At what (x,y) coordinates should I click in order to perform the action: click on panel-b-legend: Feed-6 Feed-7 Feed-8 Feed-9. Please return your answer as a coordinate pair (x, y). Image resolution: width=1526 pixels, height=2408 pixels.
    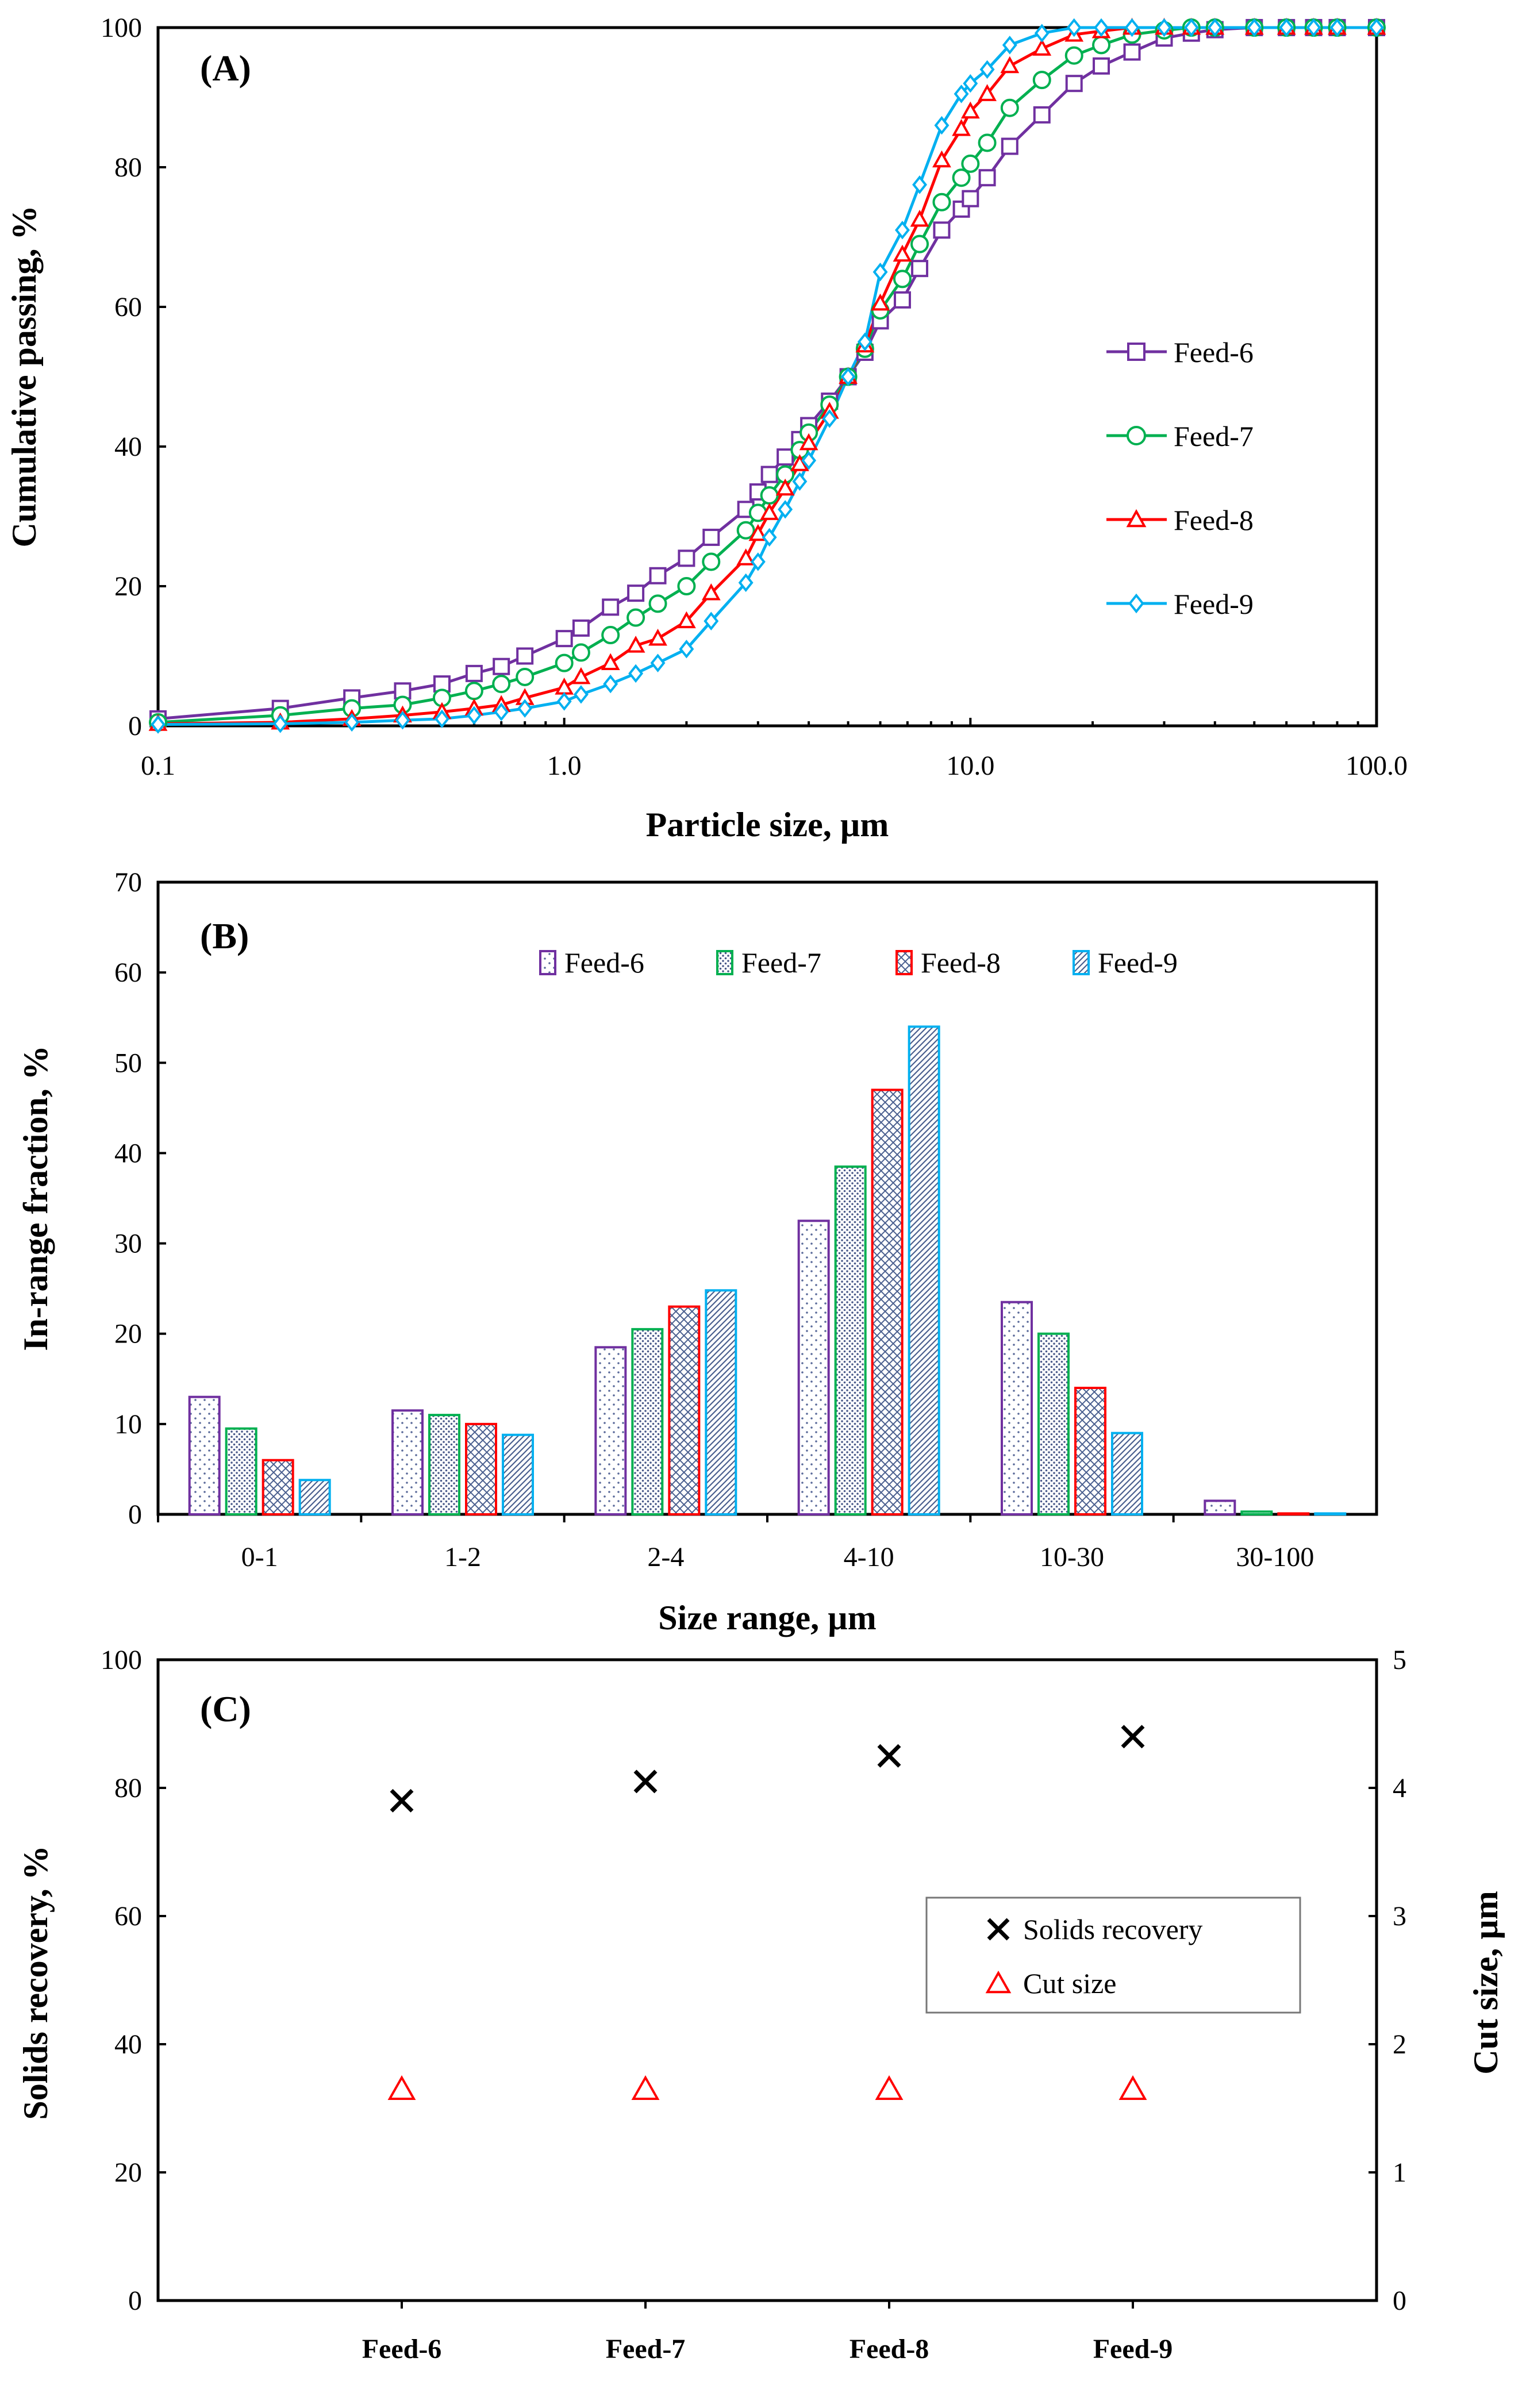
    Looking at the image, I should click on (858, 963).